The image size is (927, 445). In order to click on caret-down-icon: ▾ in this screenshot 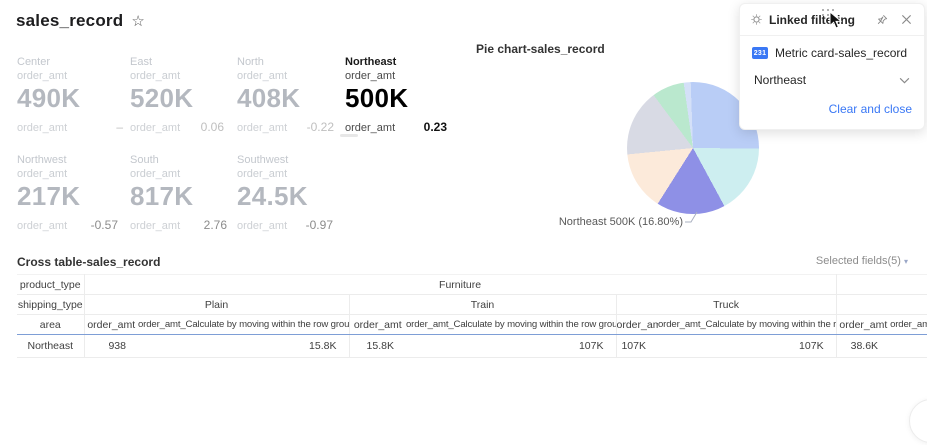, I will do `click(905, 261)`.